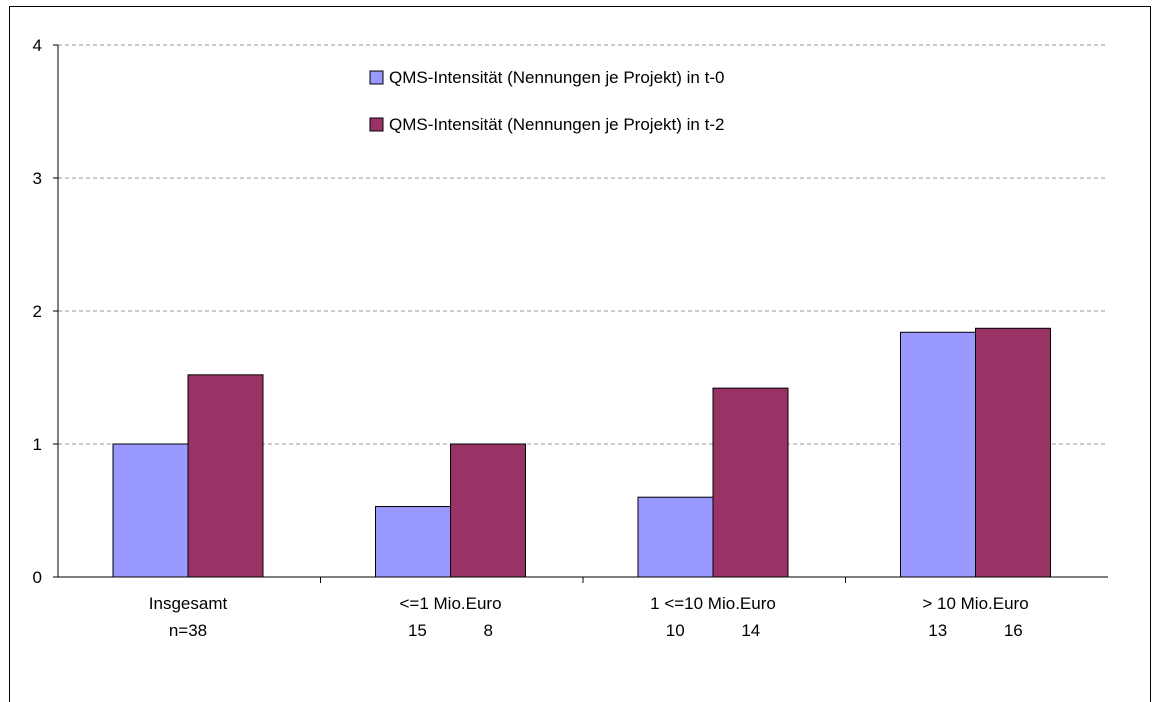 Image resolution: width=1152 pixels, height=702 pixels. I want to click on y-tick-label: 1, so click(37, 444).